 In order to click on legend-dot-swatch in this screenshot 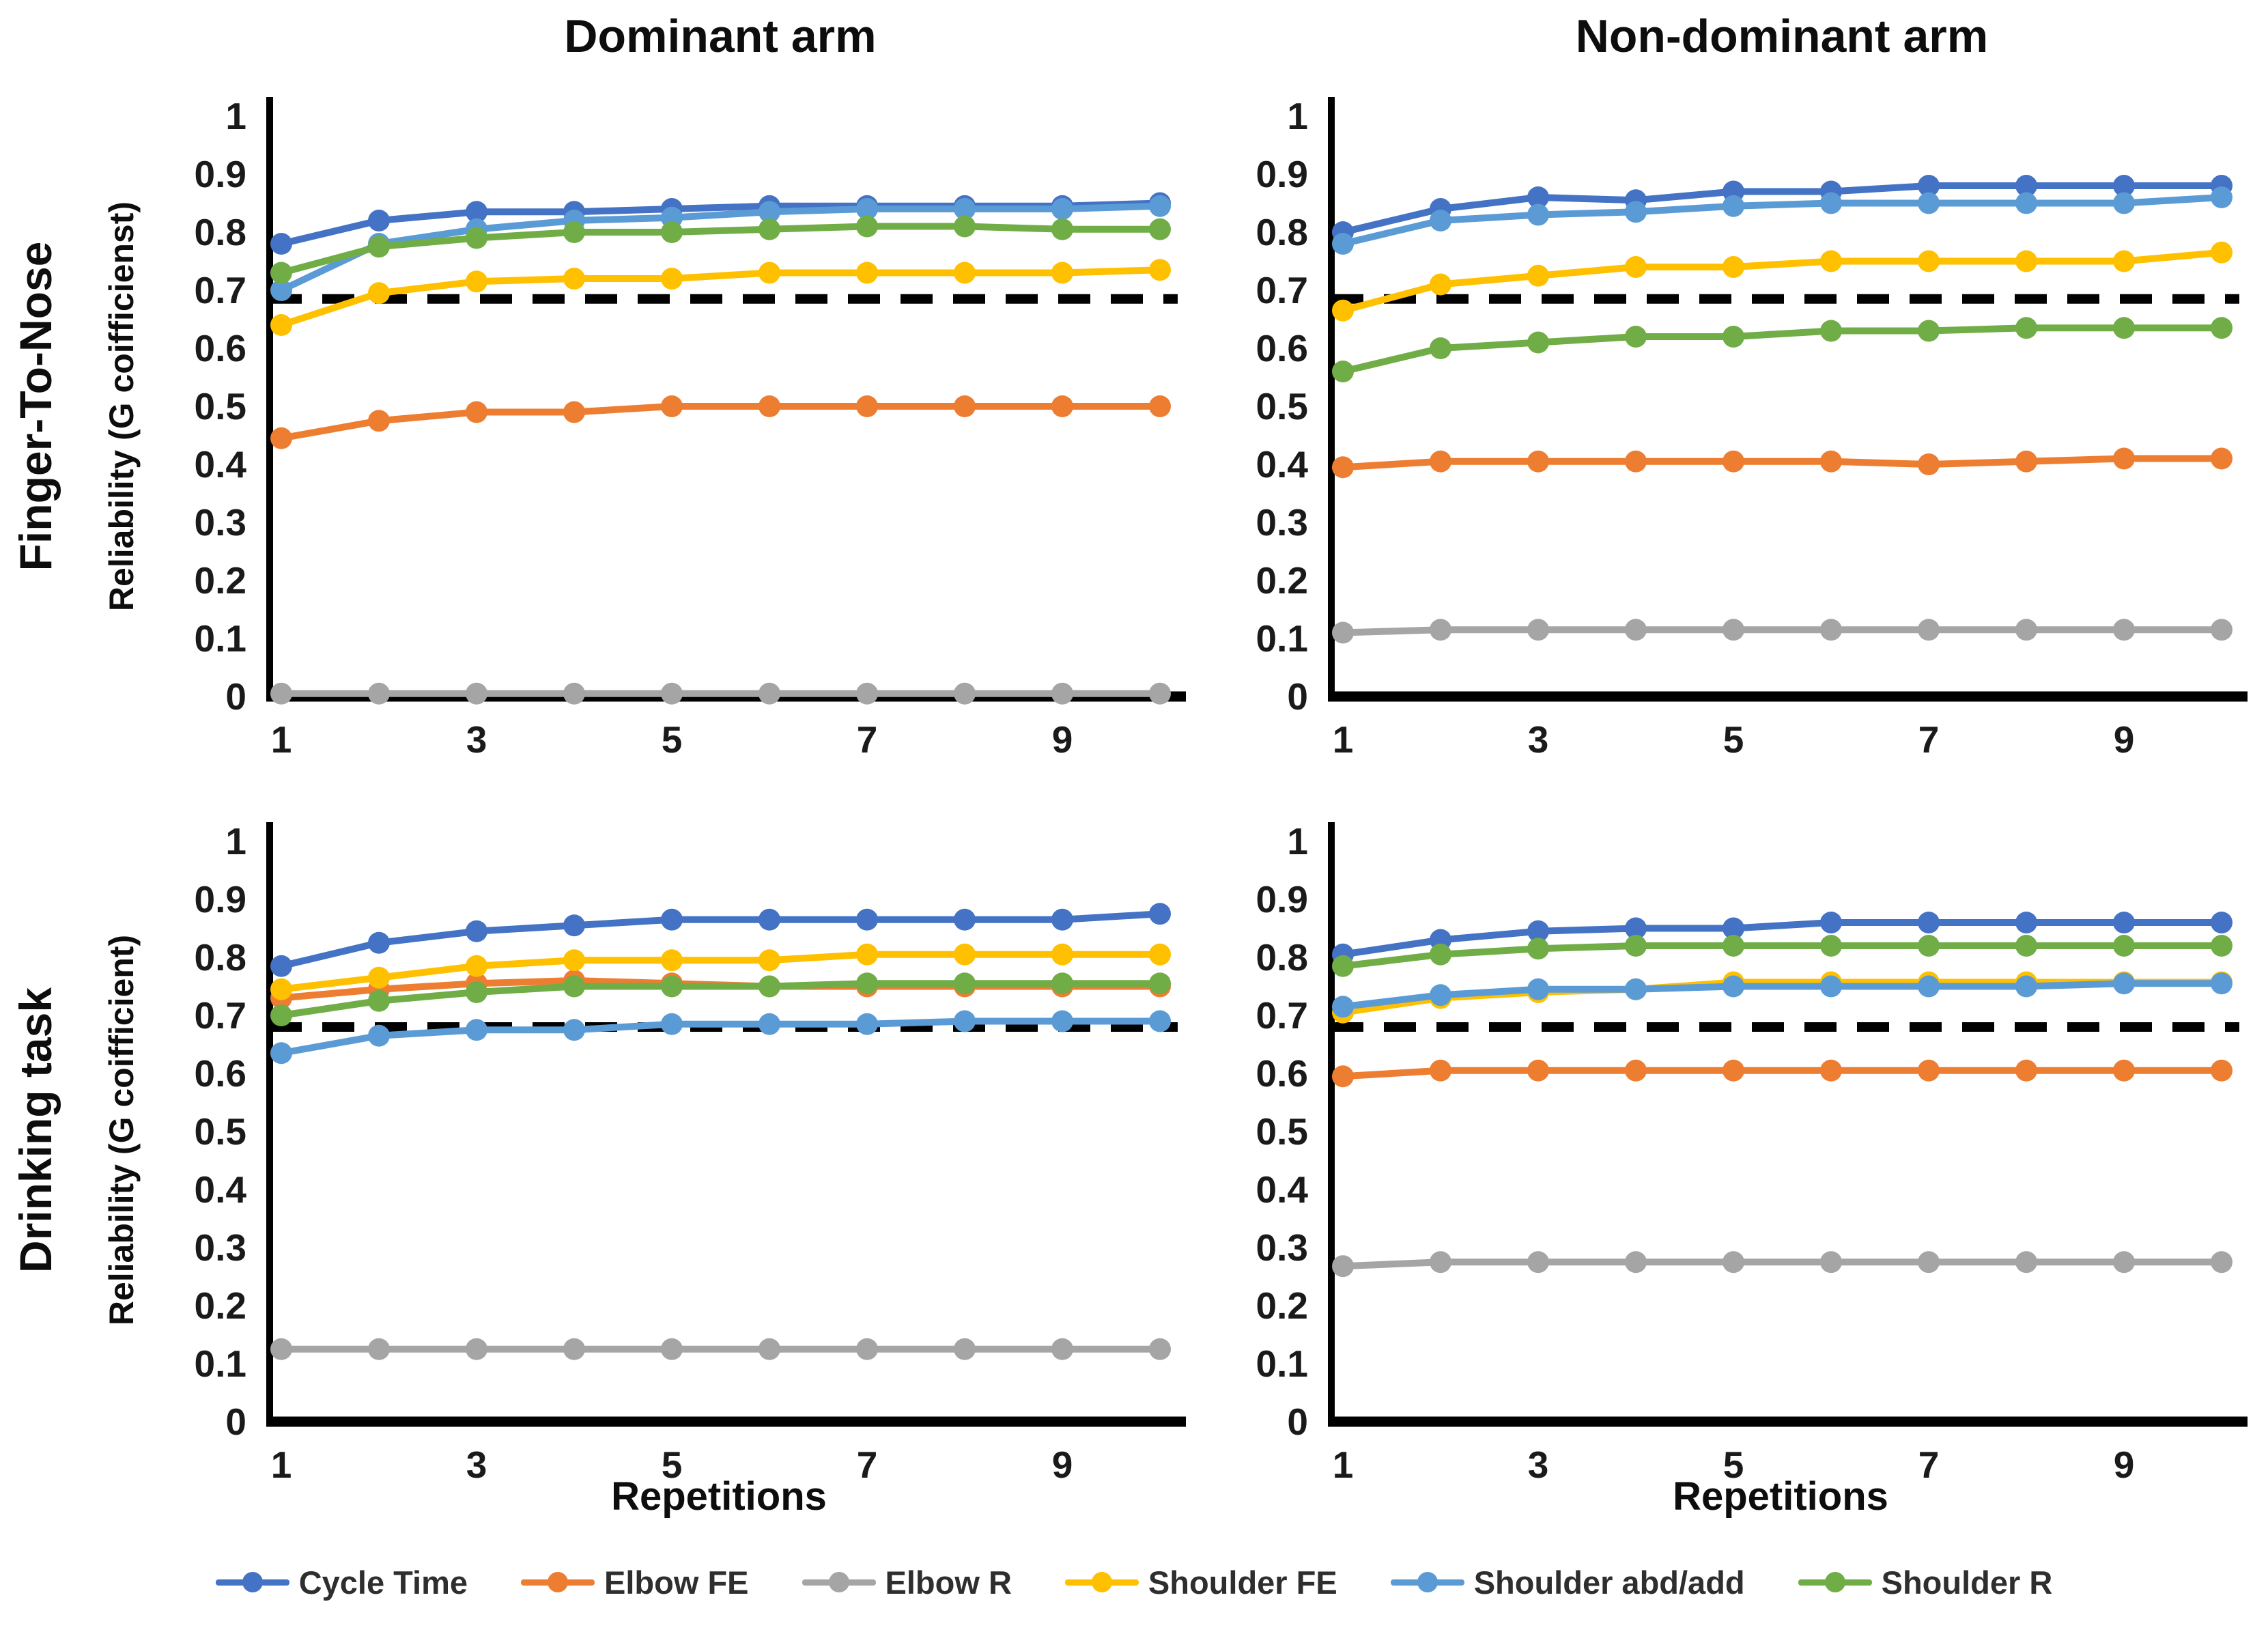, I will do `click(1427, 1582)`.